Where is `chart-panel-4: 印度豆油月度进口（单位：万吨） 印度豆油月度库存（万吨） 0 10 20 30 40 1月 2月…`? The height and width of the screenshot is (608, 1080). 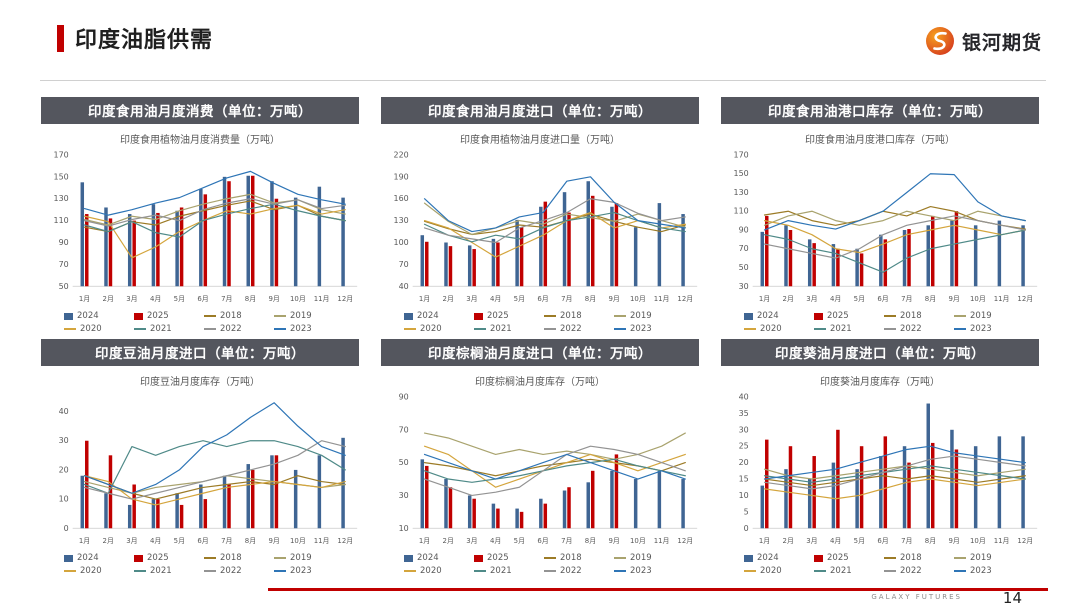 chart-panel-4: 印度豆油月度进口（单位：万吨） 印度豆油月度库存（万吨） 0 10 20 30 40 1月 2月… is located at coordinates (200, 455).